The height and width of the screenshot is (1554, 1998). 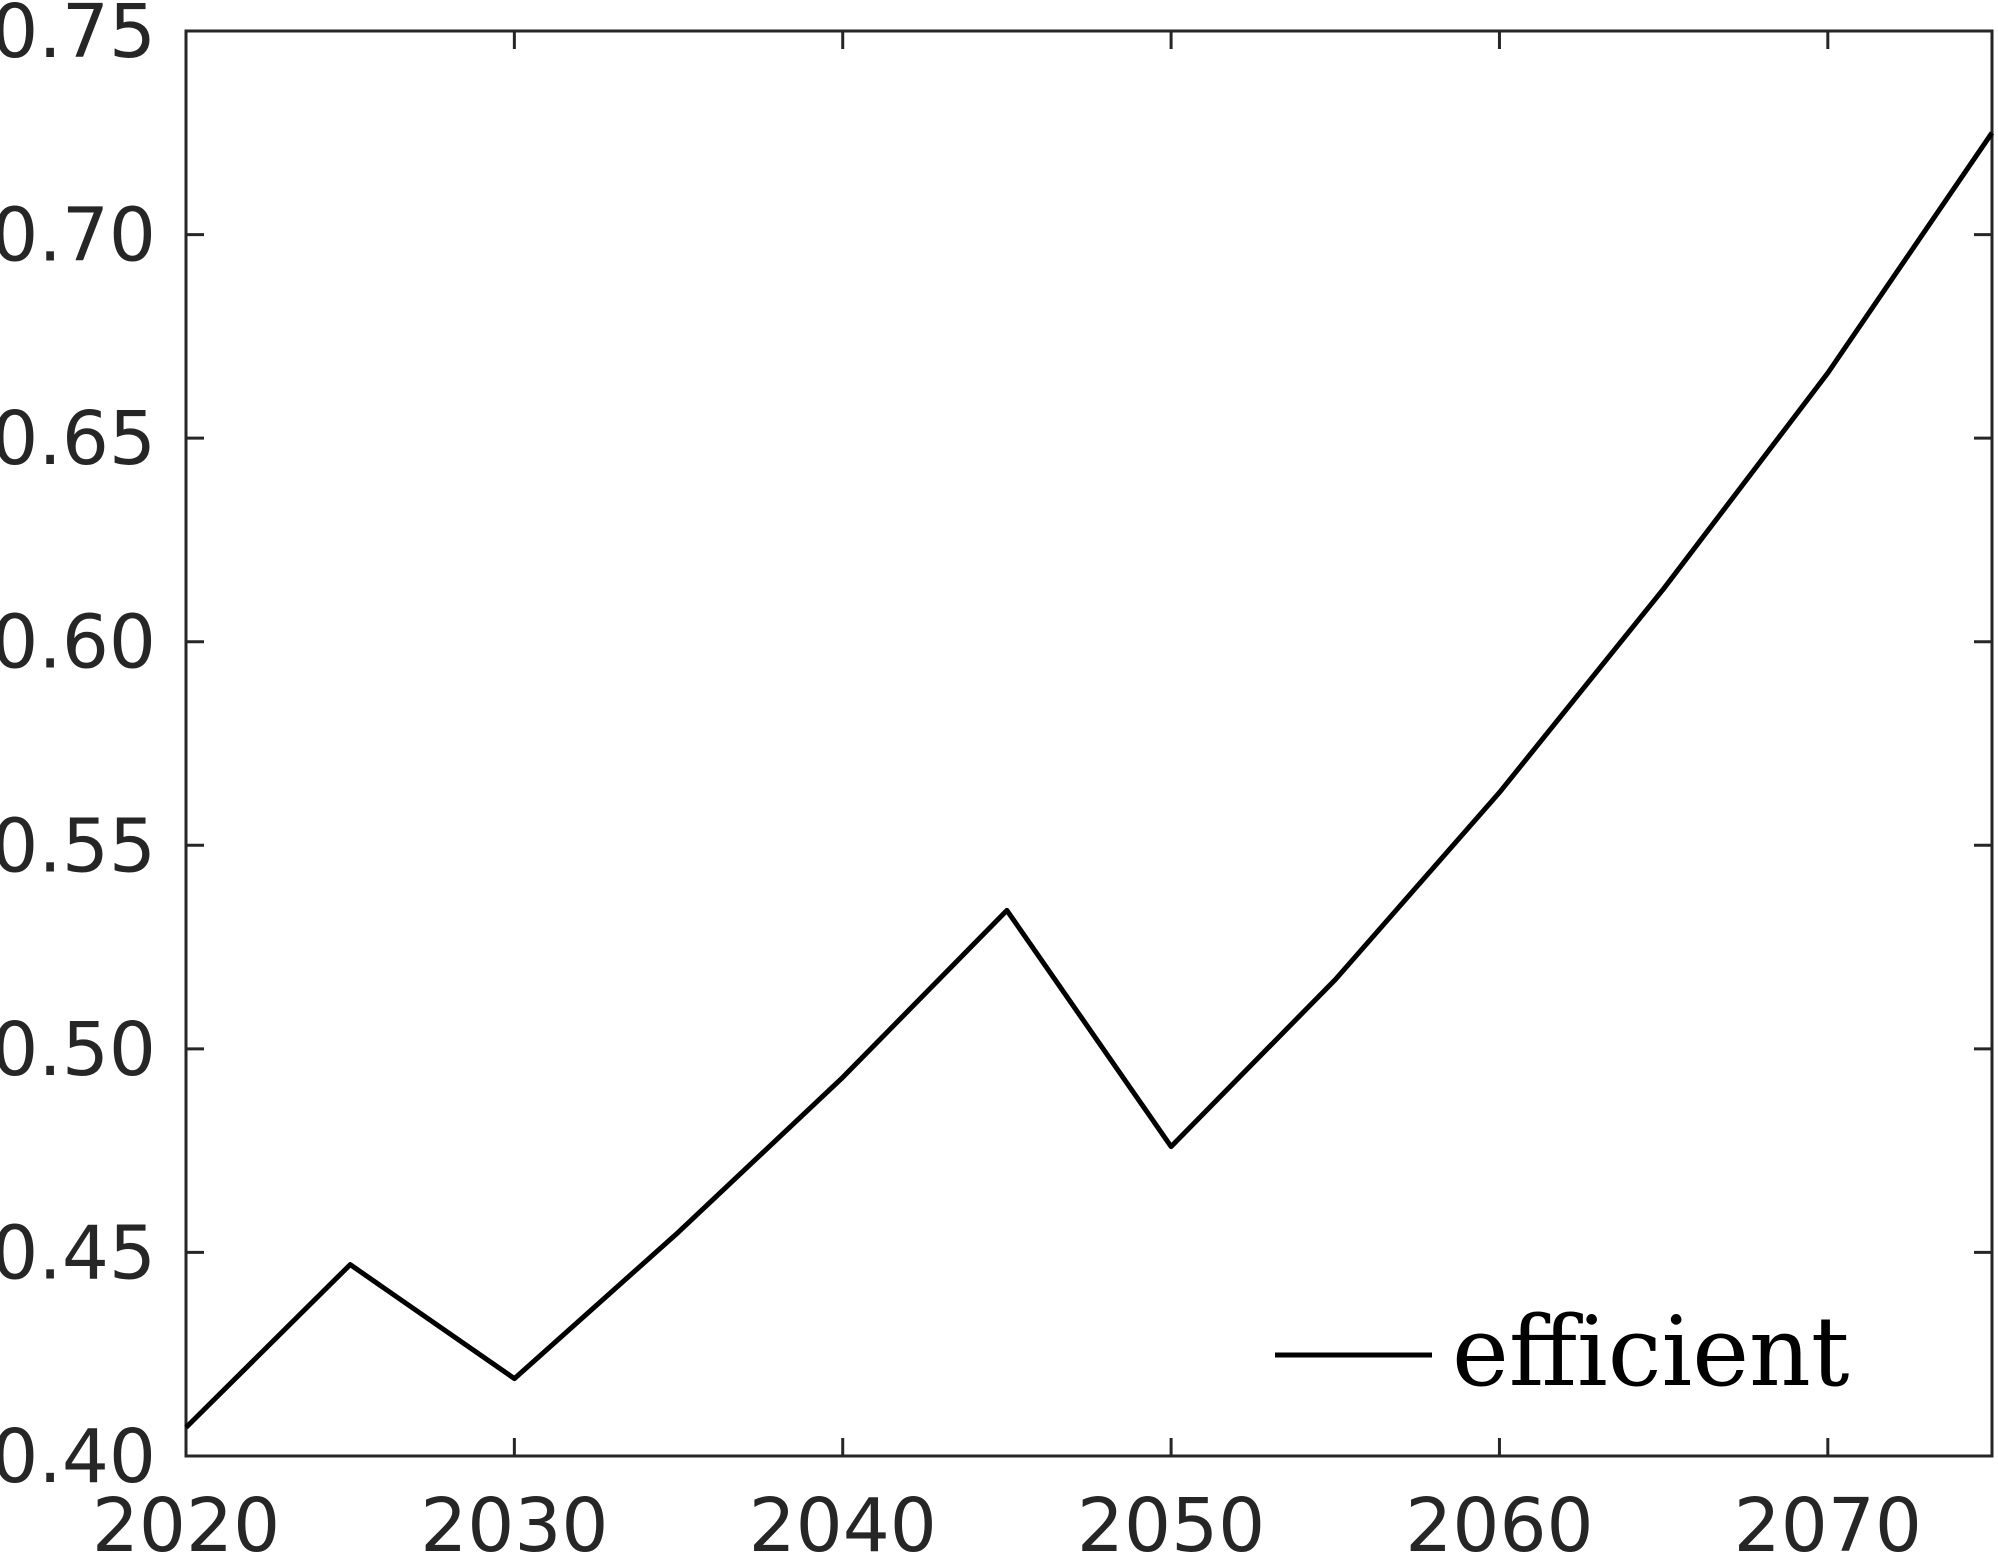 What do you see at coordinates (78, 439) in the screenshot?
I see `y-tick-label-0.65: 0.65` at bounding box center [78, 439].